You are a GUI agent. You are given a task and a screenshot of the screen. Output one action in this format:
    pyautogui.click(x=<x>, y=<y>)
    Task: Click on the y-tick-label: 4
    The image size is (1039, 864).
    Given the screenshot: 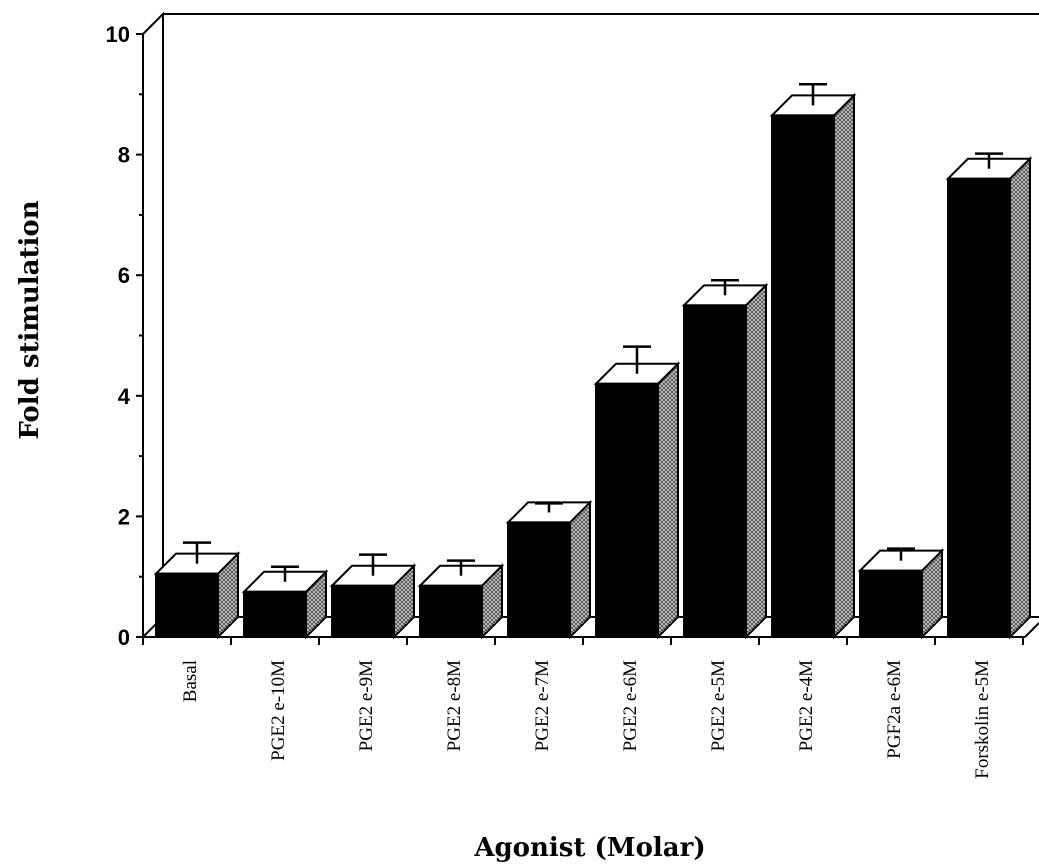 What is the action you would take?
    pyautogui.click(x=124, y=396)
    